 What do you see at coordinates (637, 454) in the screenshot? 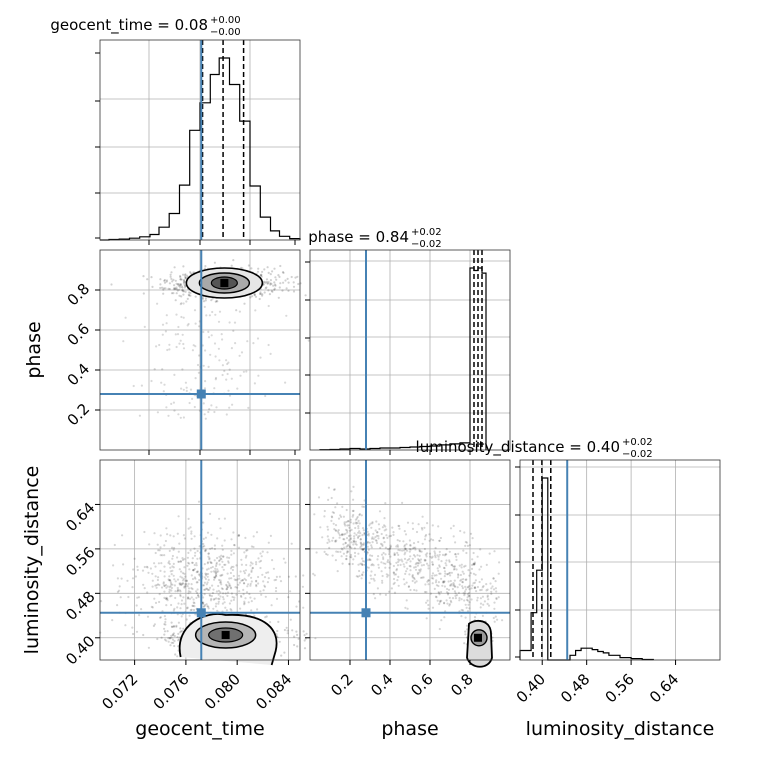
I see `luminosity-distance-title-minus: −0.02` at bounding box center [637, 454].